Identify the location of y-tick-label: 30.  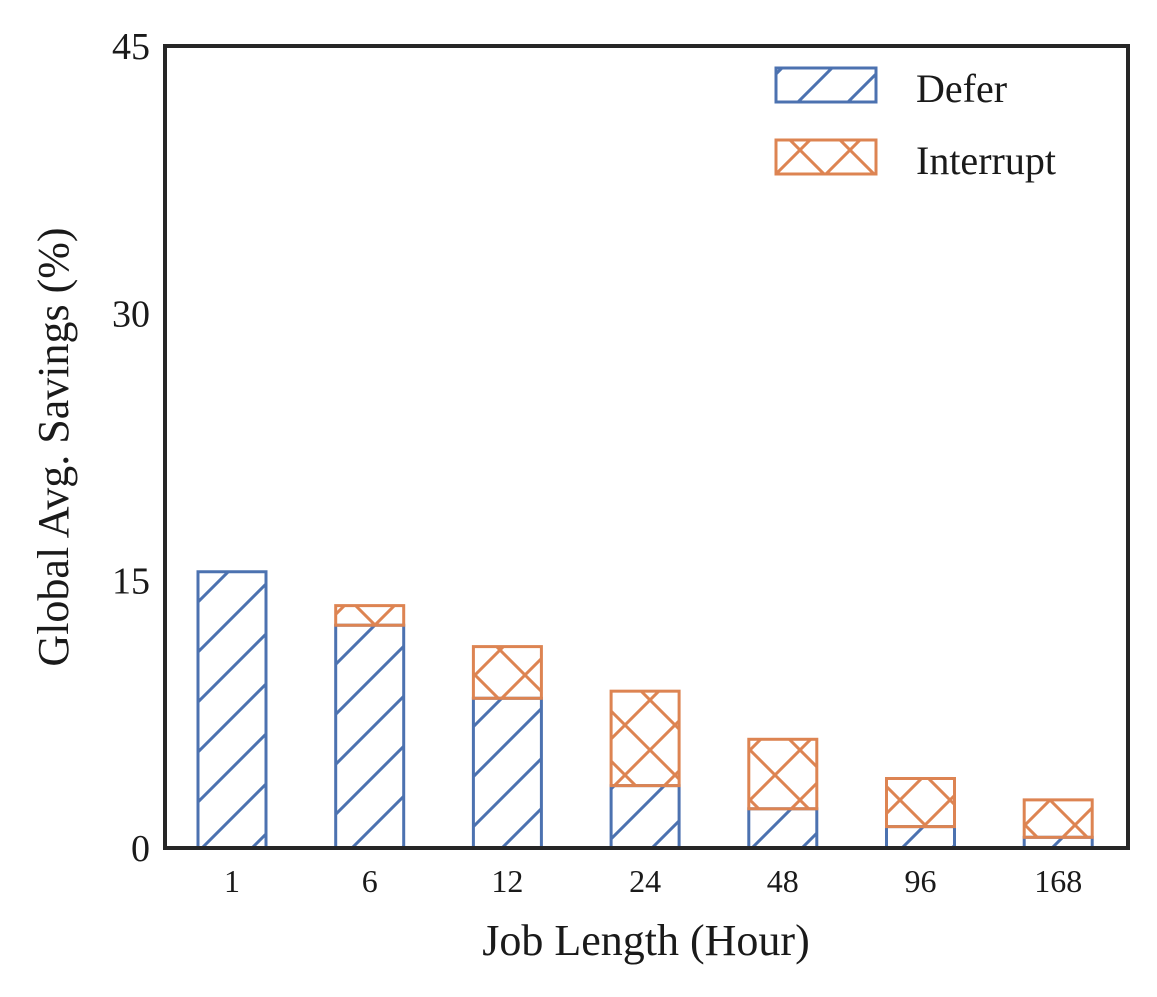
(131, 314).